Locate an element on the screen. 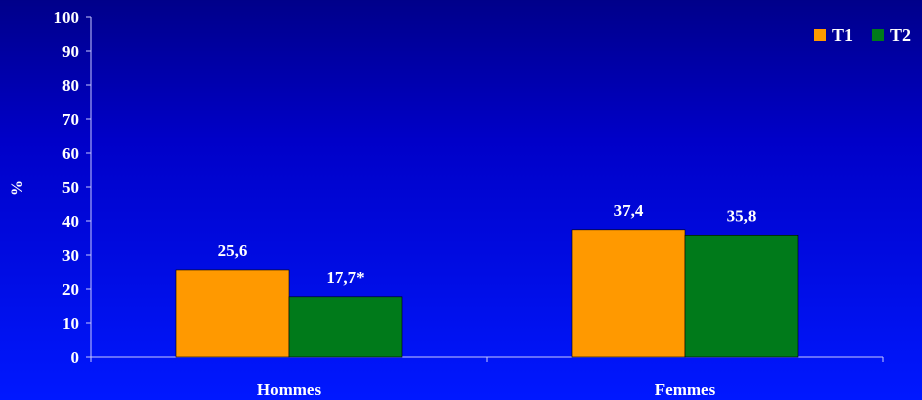 Image resolution: width=922 pixels, height=400 pixels. y-tick-label: 90 is located at coordinates (70, 51).